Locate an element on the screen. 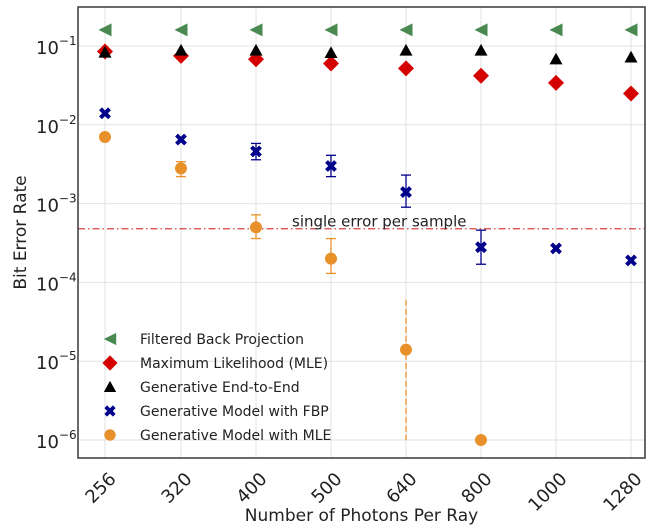  y-tick-label: 10⁻³ is located at coordinates (56, 204).